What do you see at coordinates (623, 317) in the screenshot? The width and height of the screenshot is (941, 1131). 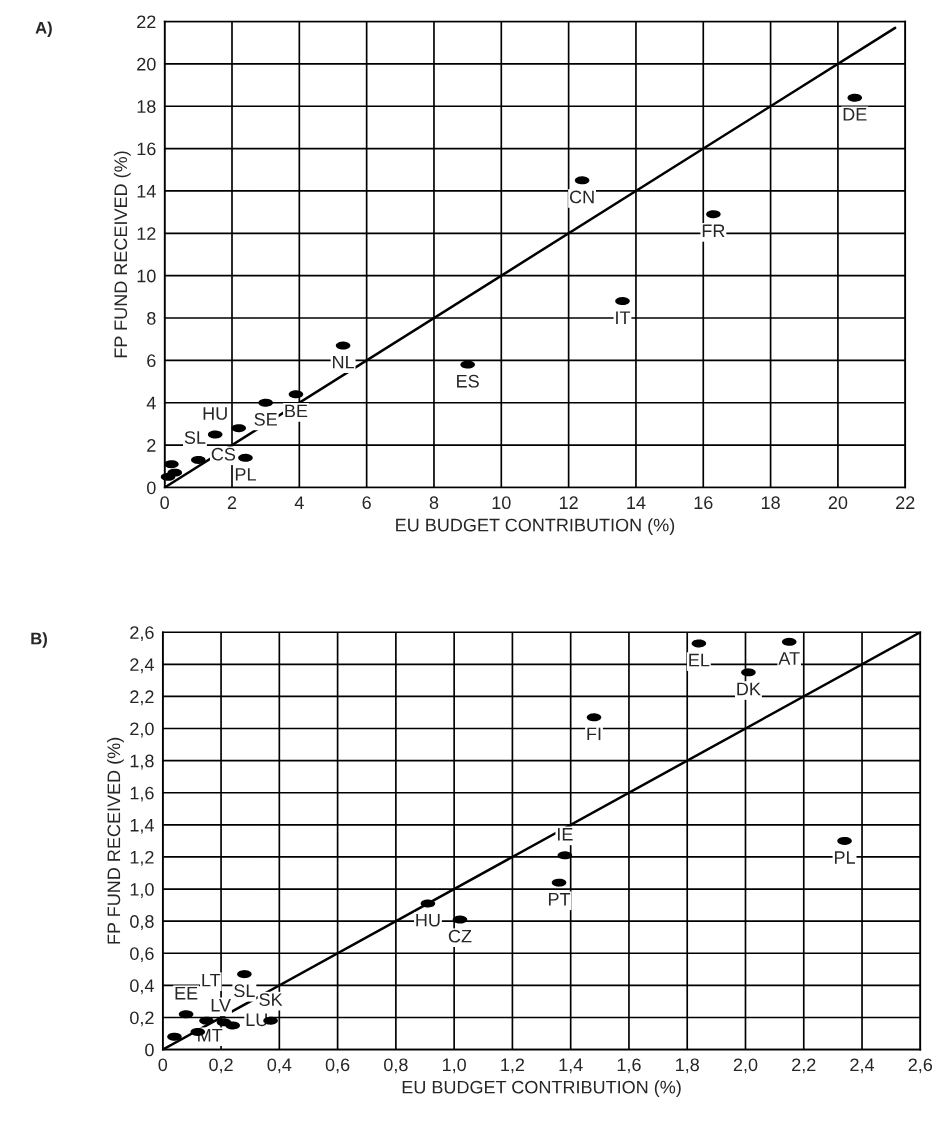 I see `annotation: IT` at bounding box center [623, 317].